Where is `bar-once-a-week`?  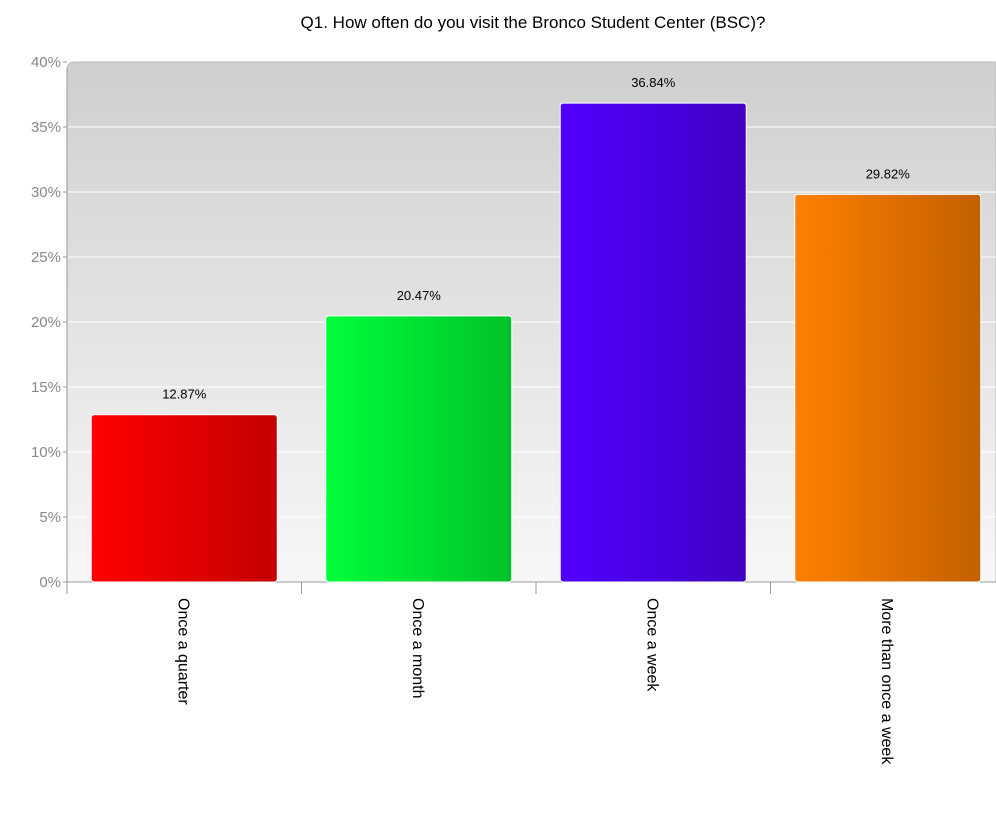 bar-once-a-week is located at coordinates (653, 342).